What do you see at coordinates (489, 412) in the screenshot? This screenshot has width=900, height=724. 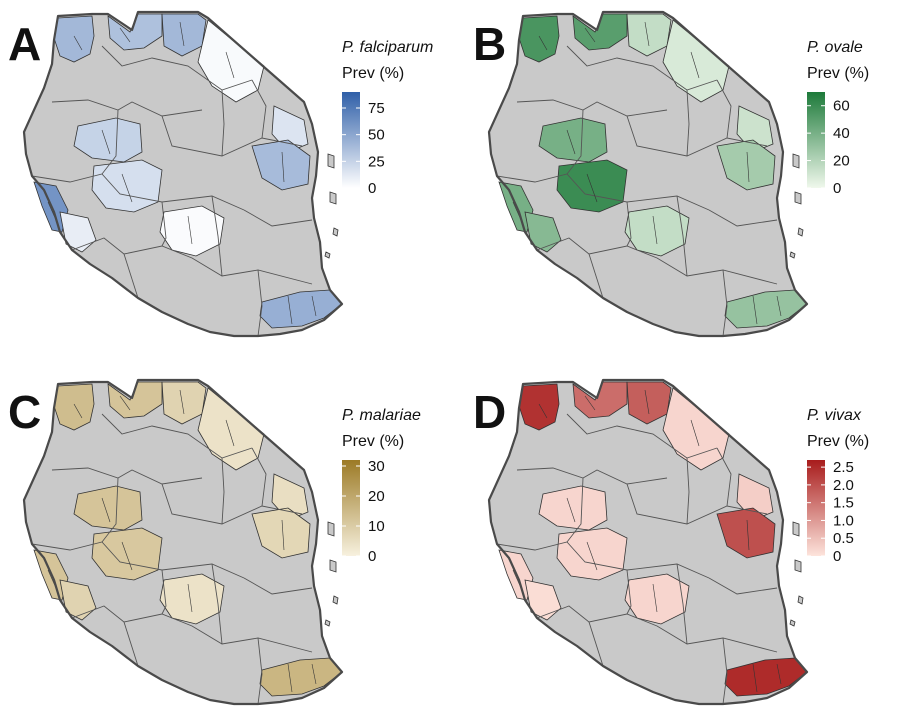 I see `panel-letter: D` at bounding box center [489, 412].